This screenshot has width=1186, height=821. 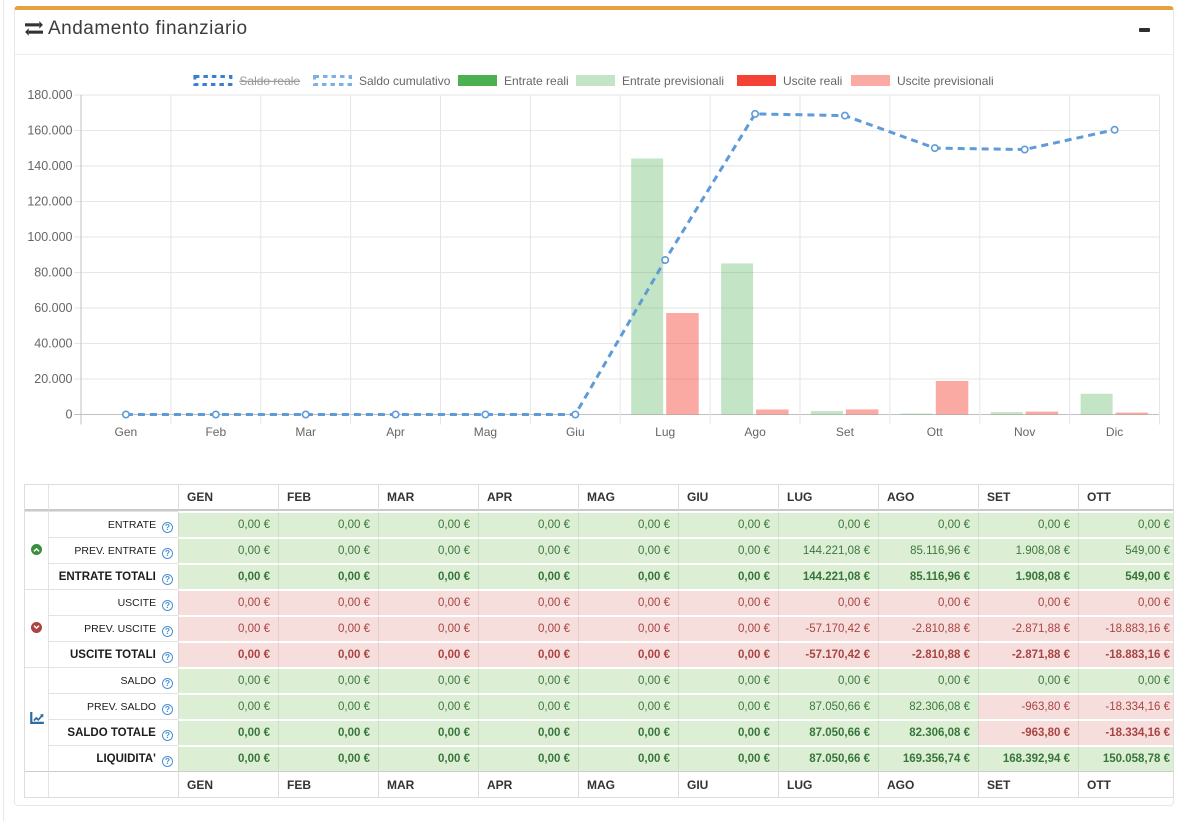 I want to click on svg-text: 40.000, so click(x=53, y=344).